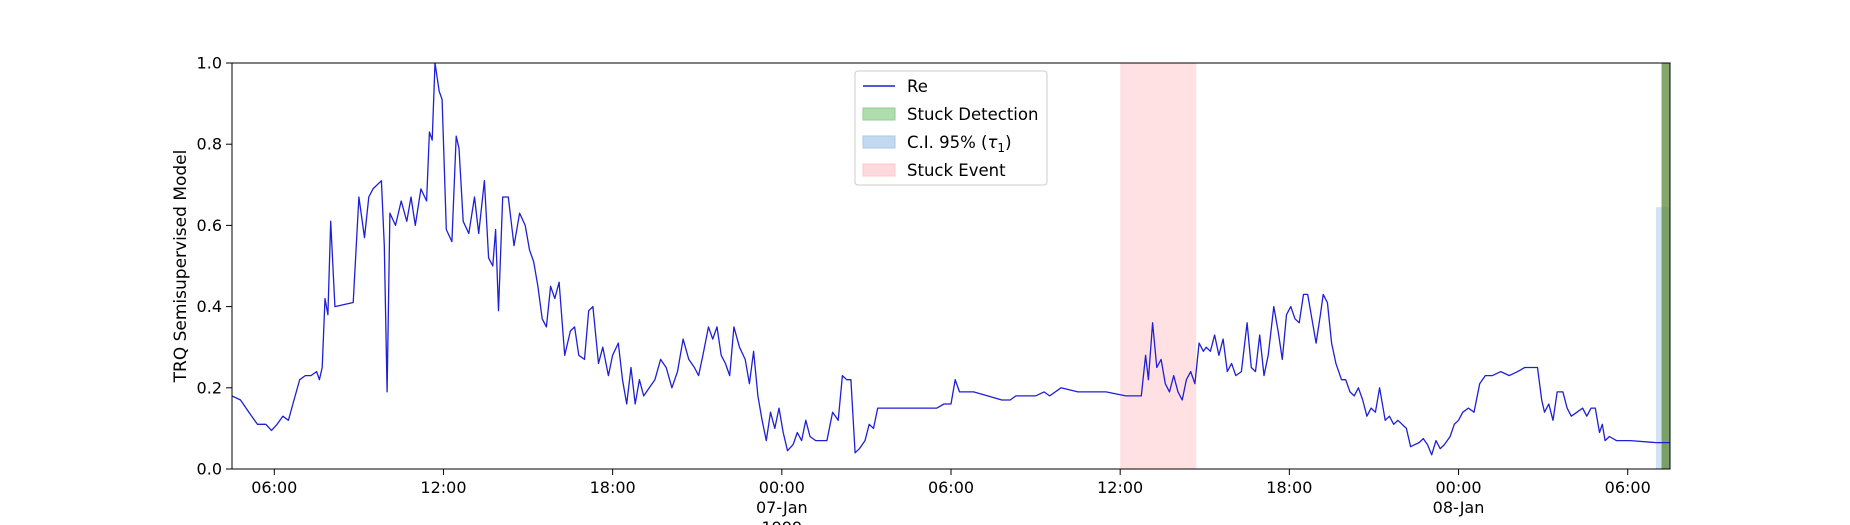  What do you see at coordinates (209, 63) in the screenshot?
I see `y-tick-label: 1.0` at bounding box center [209, 63].